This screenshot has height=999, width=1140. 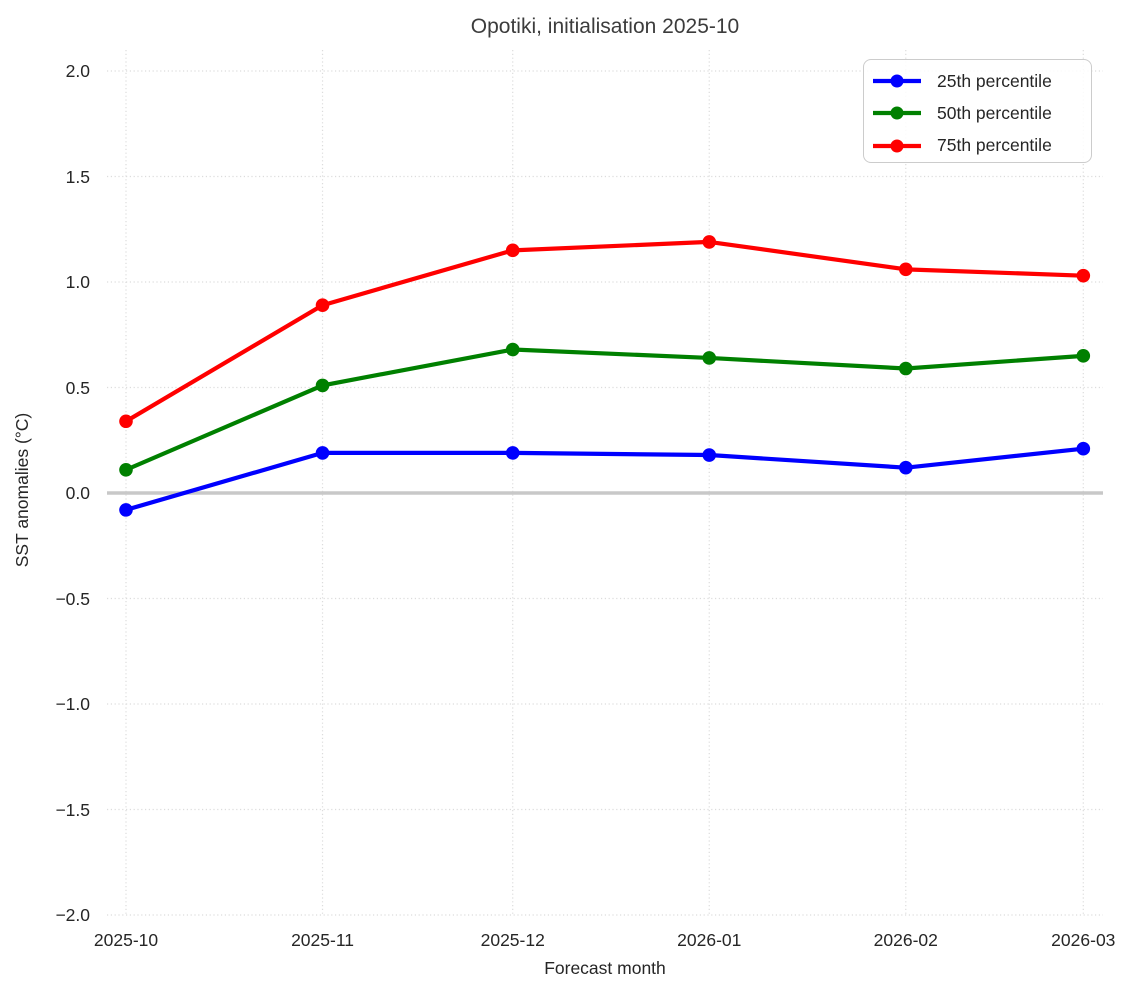 I want to click on legend-label: 75th percentile, so click(x=994, y=145).